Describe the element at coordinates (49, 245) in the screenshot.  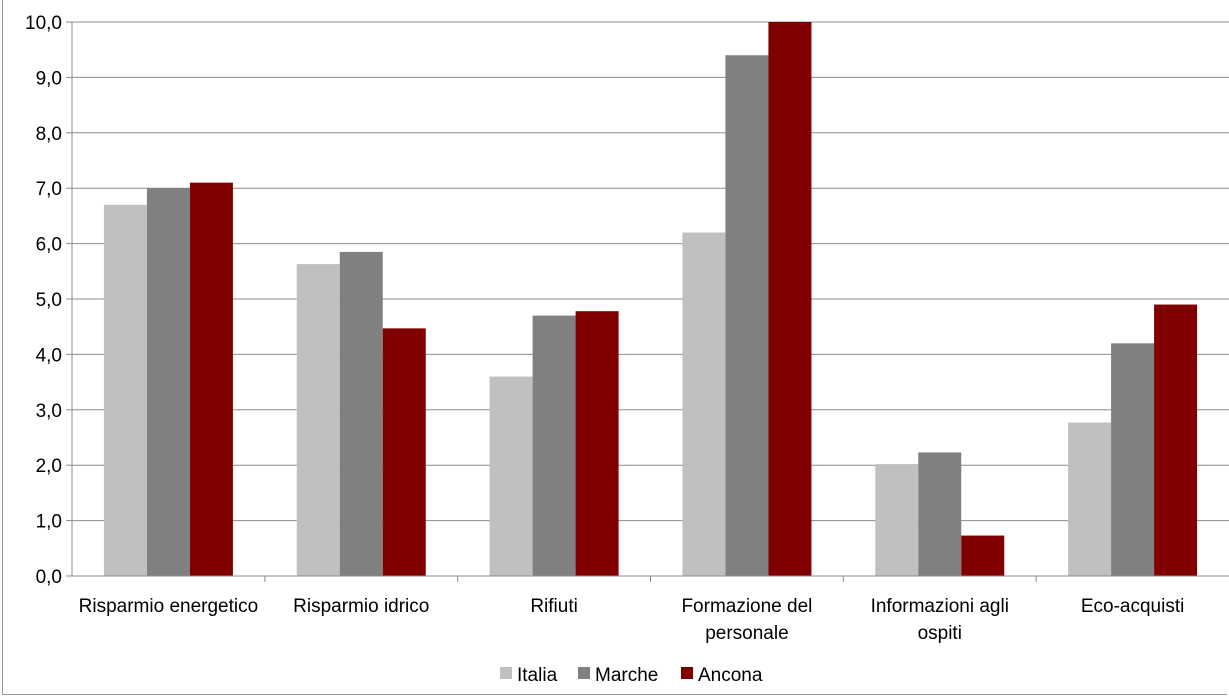
I see `y-tick-label: 6,0` at that location.